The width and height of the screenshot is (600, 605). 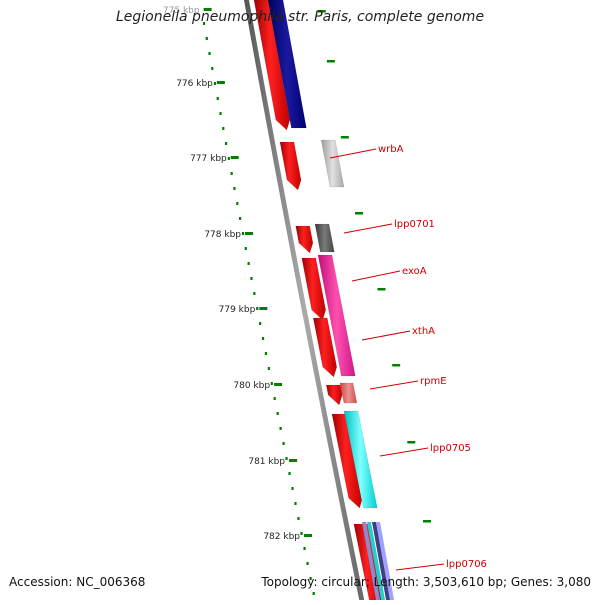 What do you see at coordinates (433, 381) in the screenshot?
I see `gene-label: rpmE` at bounding box center [433, 381].